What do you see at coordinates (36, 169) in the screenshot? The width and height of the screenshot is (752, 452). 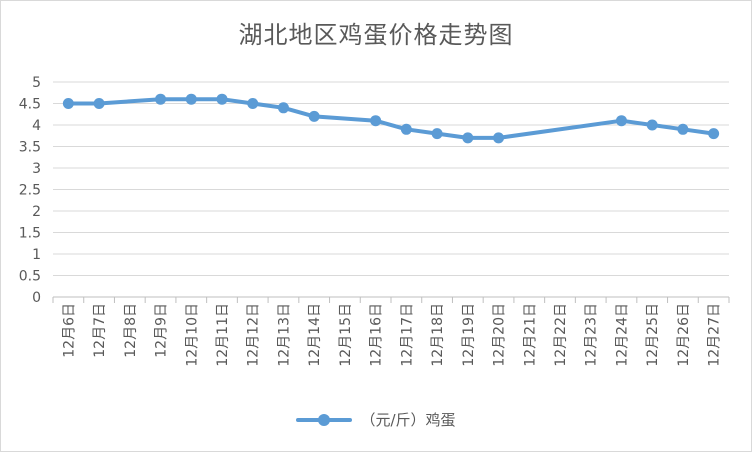 I see `y-tick-label: 3` at bounding box center [36, 169].